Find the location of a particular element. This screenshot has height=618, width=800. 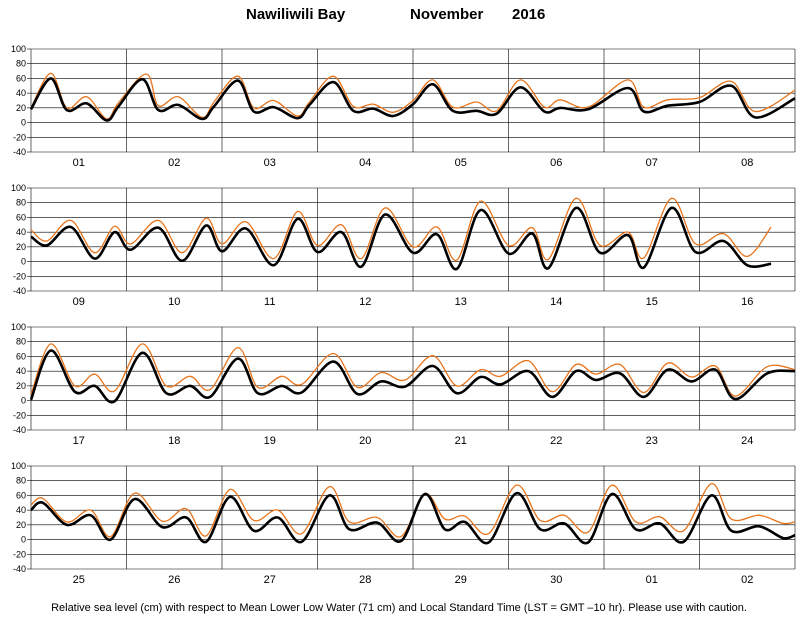

day-label: 29 is located at coordinates (461, 580).